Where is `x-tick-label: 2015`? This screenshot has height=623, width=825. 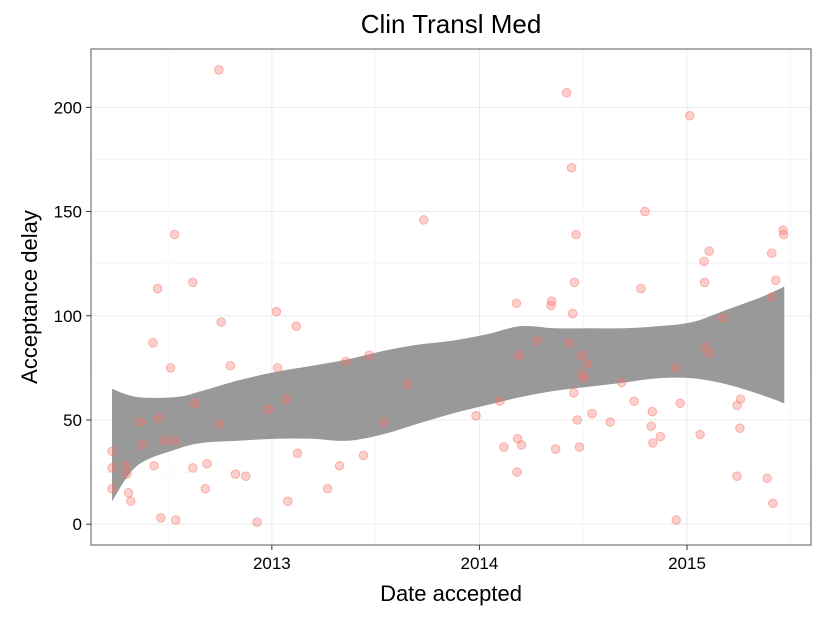 x-tick-label: 2015 is located at coordinates (687, 563).